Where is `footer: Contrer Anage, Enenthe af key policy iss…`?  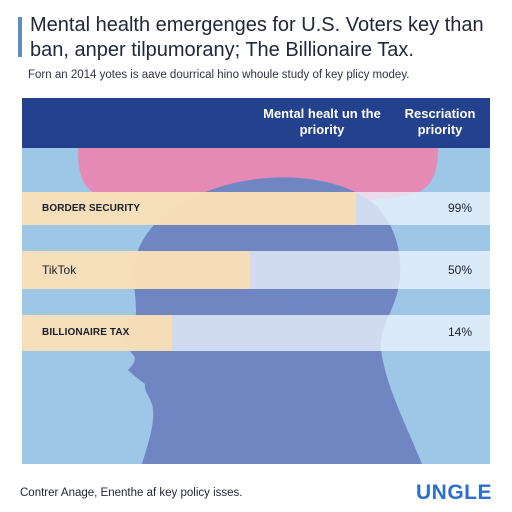 footer: Contrer Anage, Enenthe af key policy iss… is located at coordinates (256, 488).